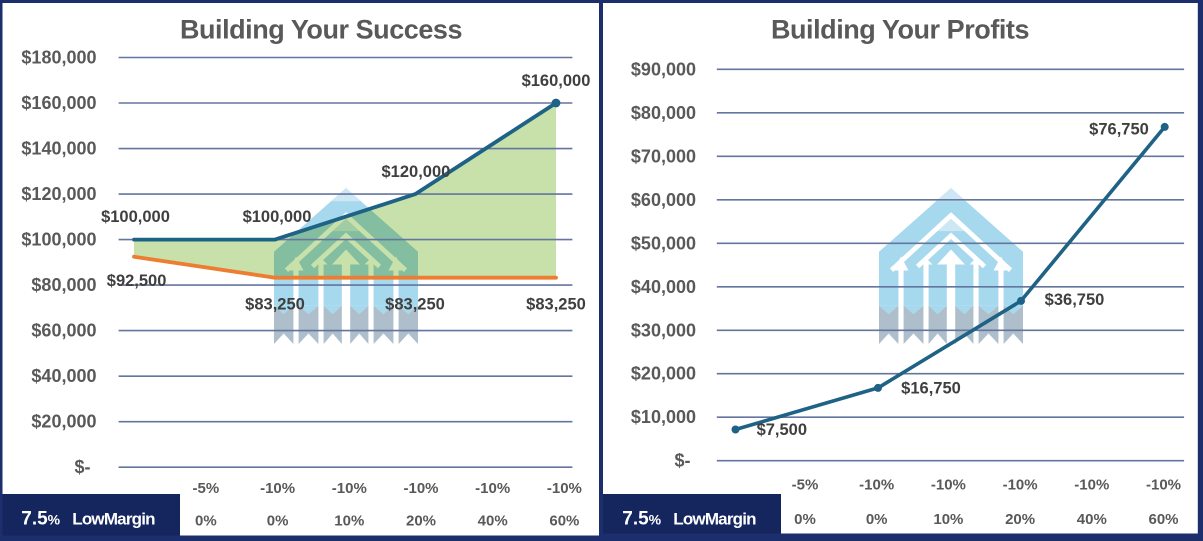  What do you see at coordinates (663, 417) in the screenshot?
I see `svg-text: $10,000` at bounding box center [663, 417].